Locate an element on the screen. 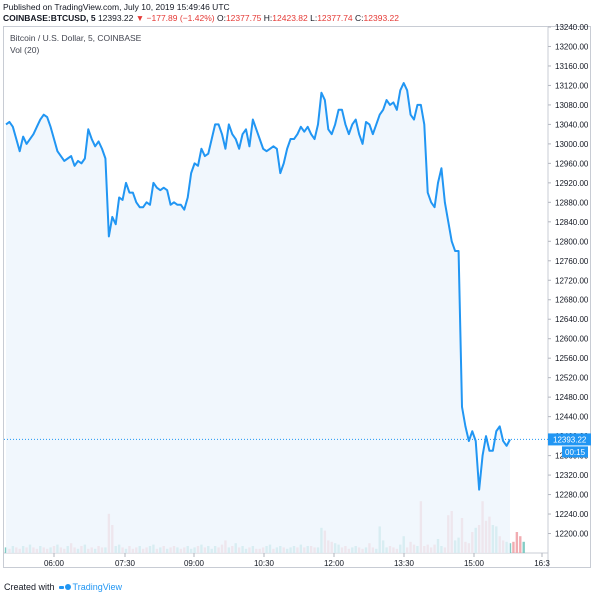 The image size is (595, 600). volume-legend: Vol (20) is located at coordinates (25, 50).